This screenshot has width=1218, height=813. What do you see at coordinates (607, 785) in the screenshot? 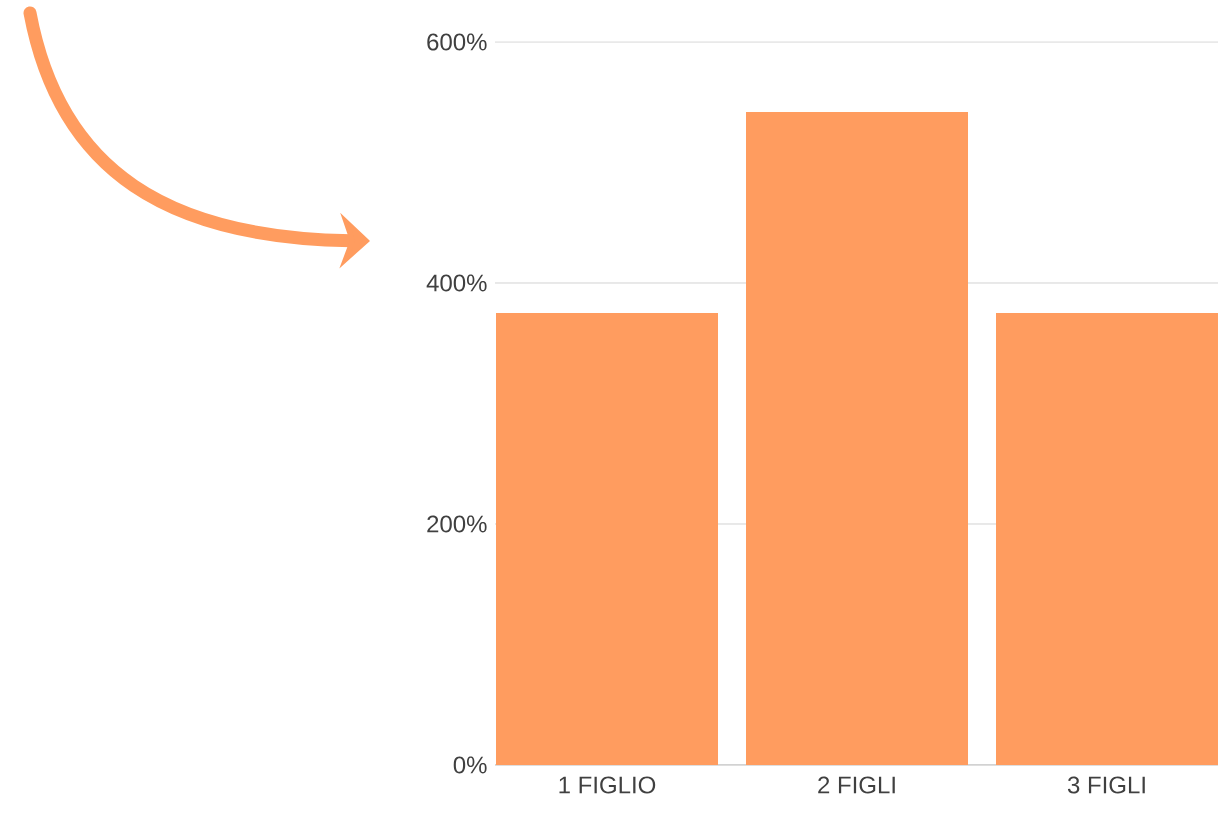
I see `x-tick-label: 1 FIGLIO` at bounding box center [607, 785].